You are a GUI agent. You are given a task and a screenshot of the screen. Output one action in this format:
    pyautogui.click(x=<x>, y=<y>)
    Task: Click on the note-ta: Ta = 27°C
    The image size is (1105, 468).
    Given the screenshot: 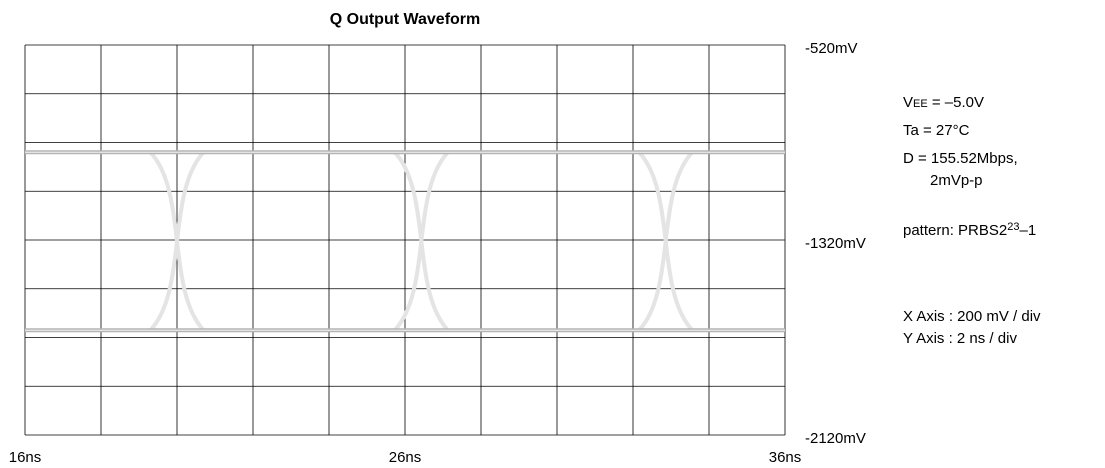 What is the action you would take?
    pyautogui.click(x=936, y=130)
    